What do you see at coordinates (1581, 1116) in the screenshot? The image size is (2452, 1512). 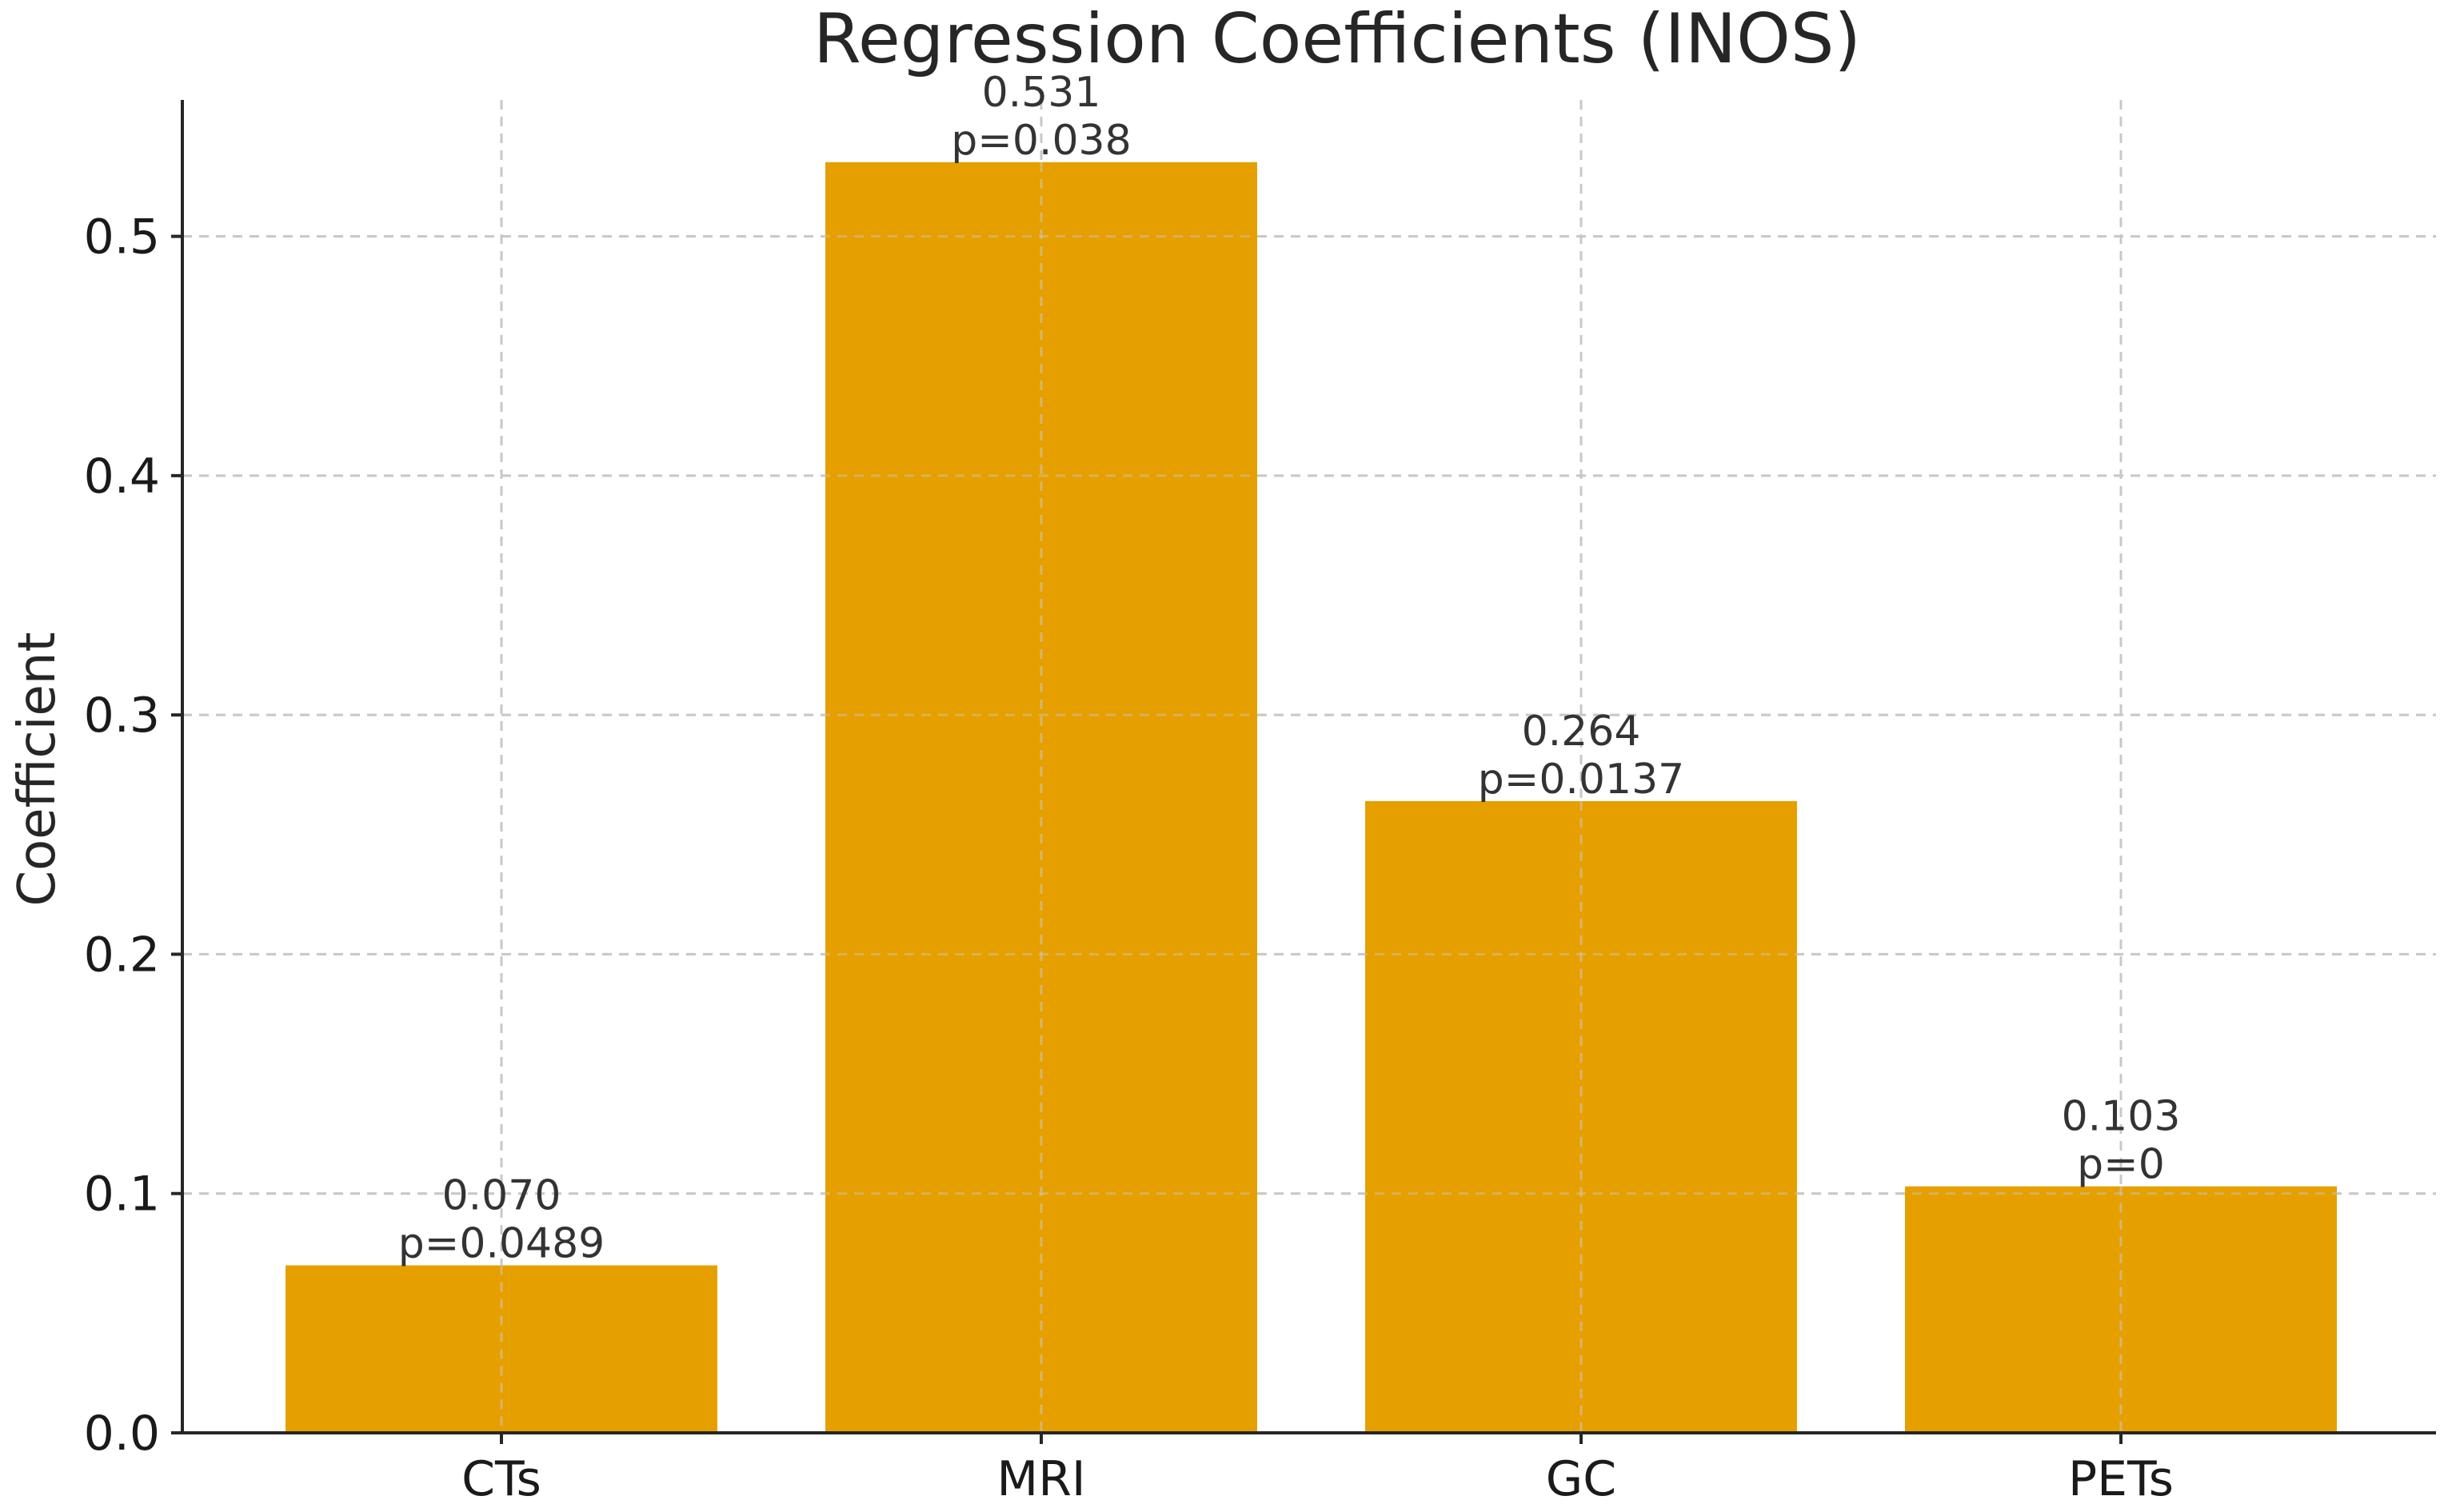 I see `bar-gc` at bounding box center [1581, 1116].